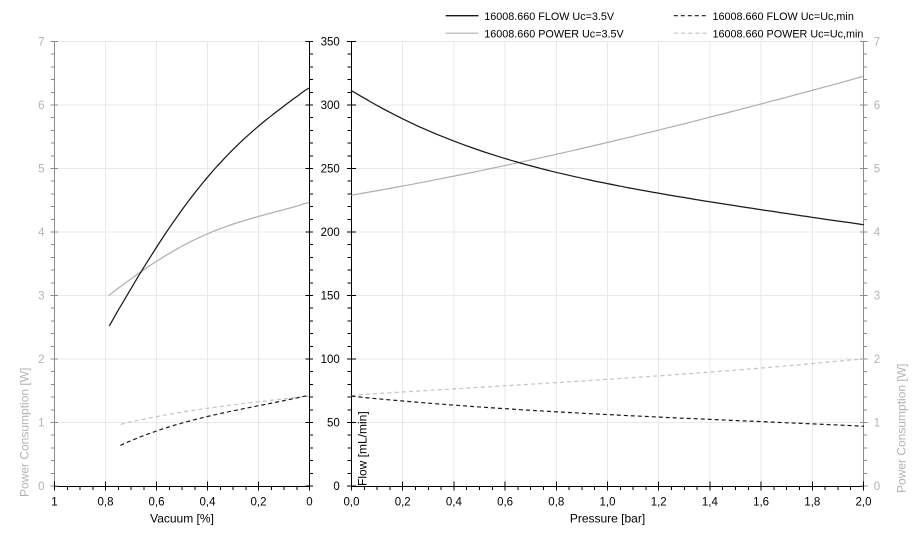 The image size is (912, 550). Describe the element at coordinates (330, 360) in the screenshot. I see `svg-text: 100` at that location.